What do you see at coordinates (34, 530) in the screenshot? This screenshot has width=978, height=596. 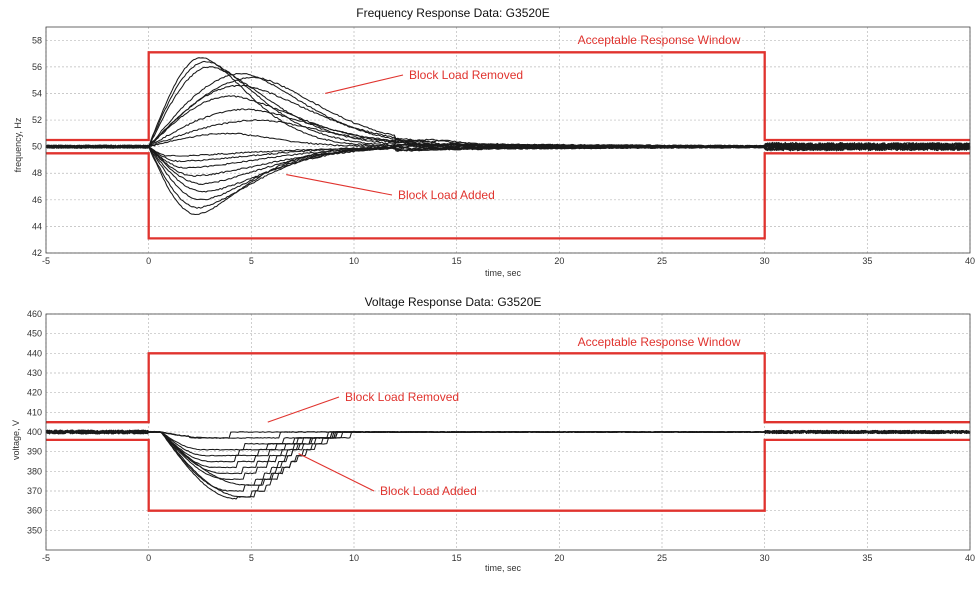 I see `voltage-y-tick-label: 350` at bounding box center [34, 530].